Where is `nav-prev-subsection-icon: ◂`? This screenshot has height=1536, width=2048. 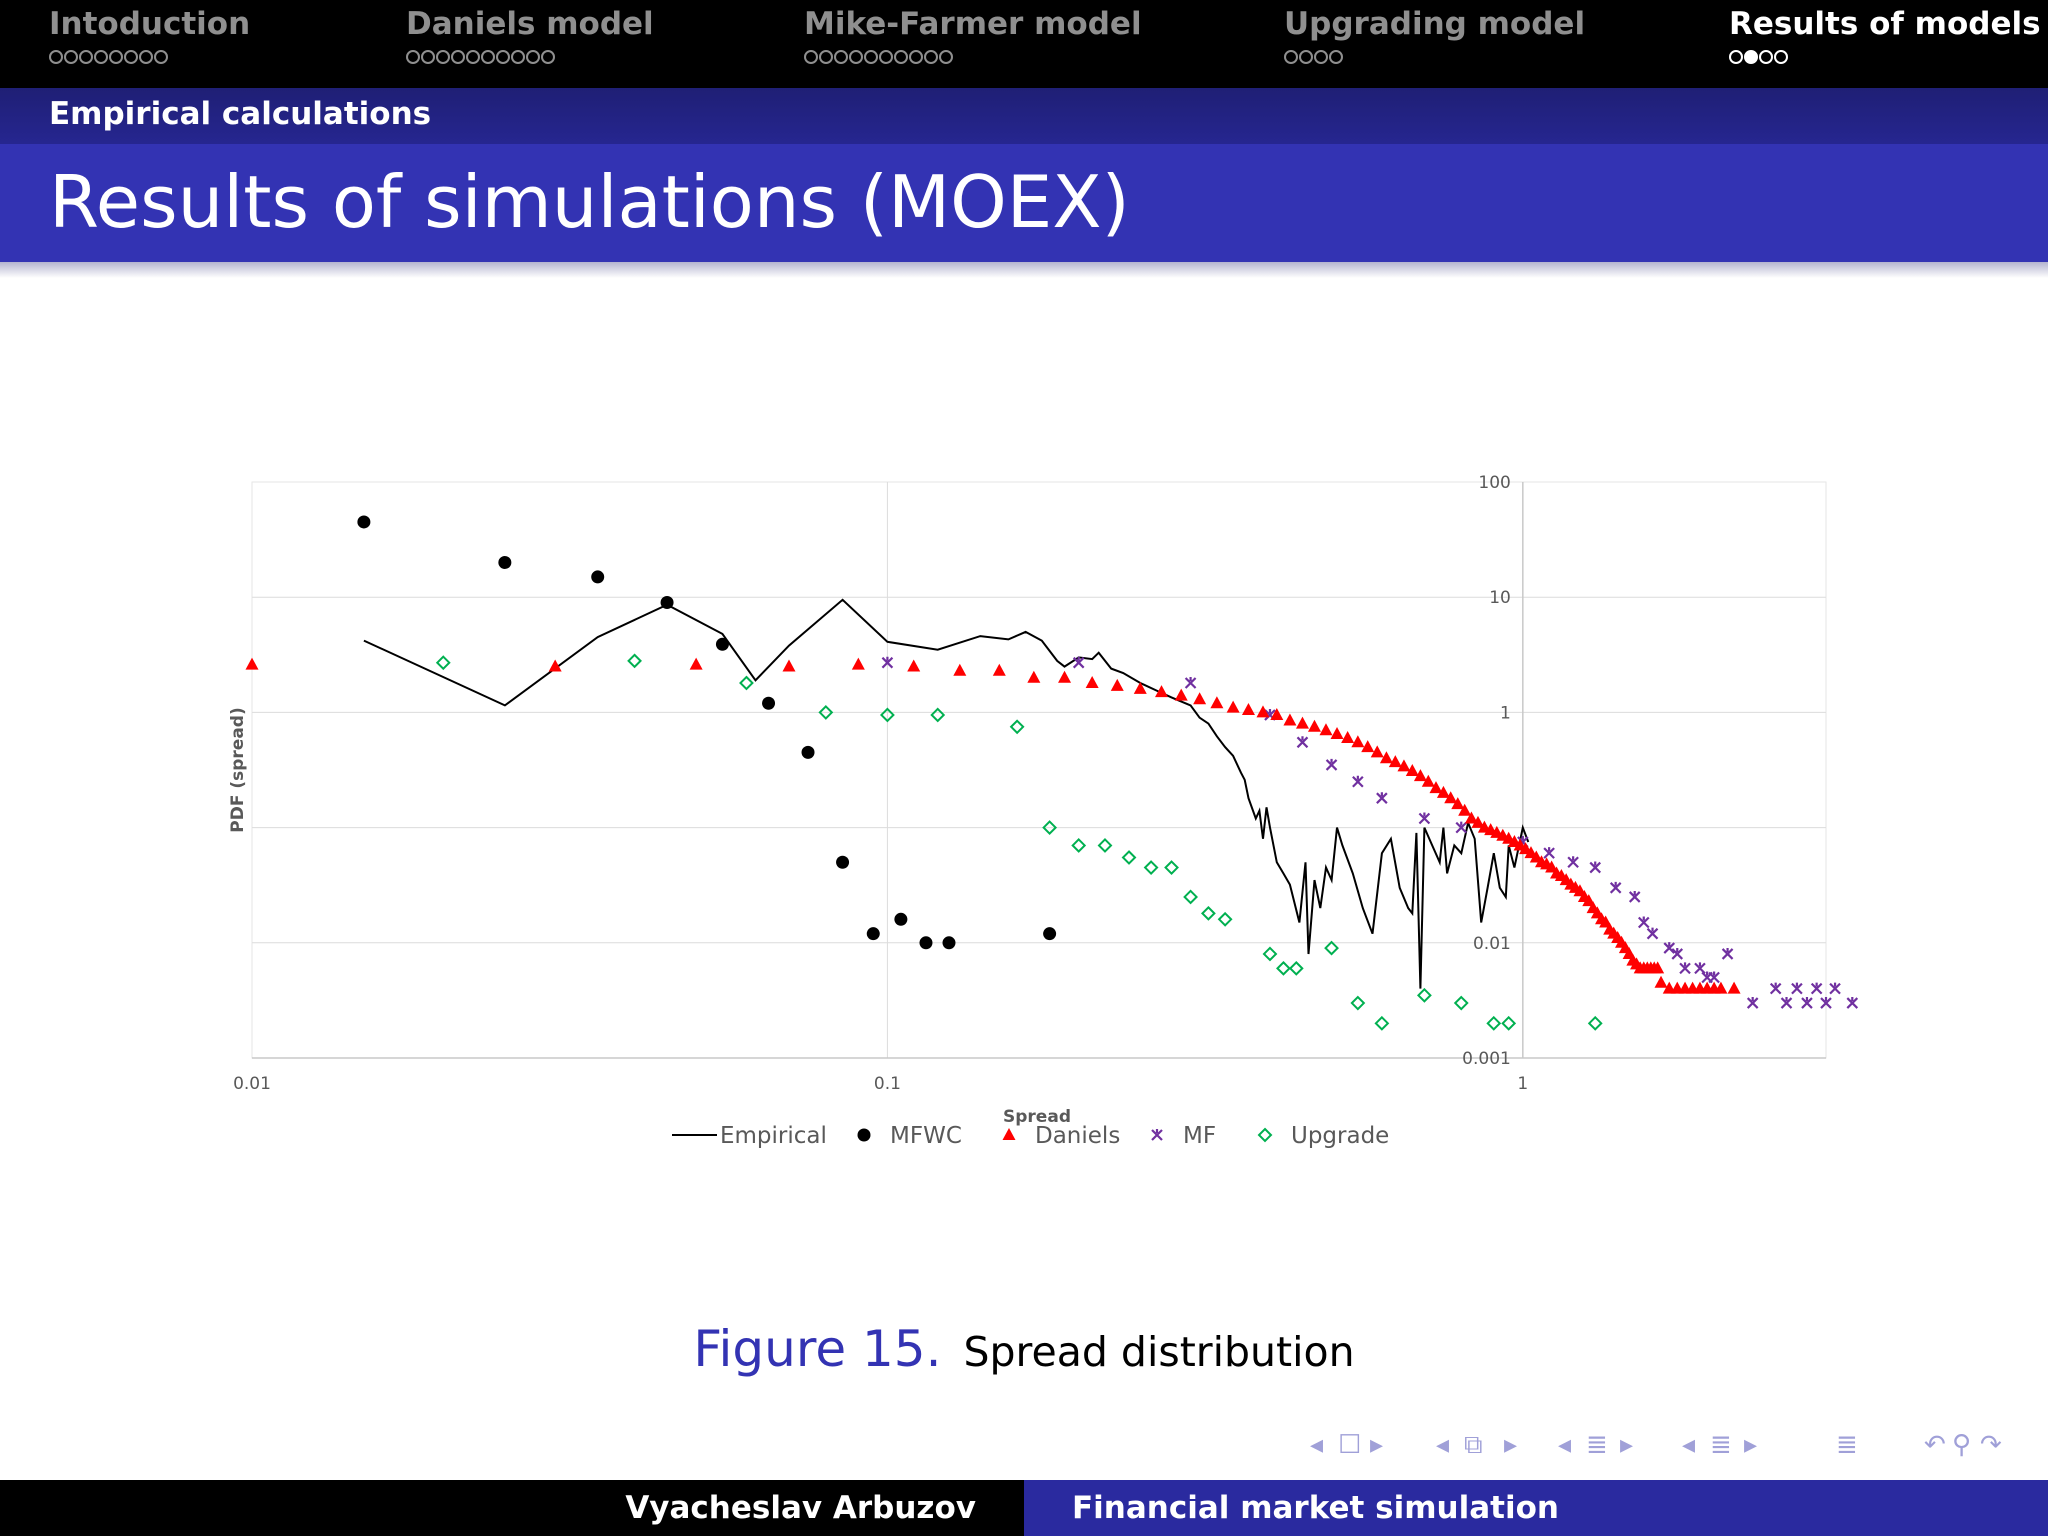
nav-prev-subsection-icon: ◂ is located at coordinates (1443, 1445).